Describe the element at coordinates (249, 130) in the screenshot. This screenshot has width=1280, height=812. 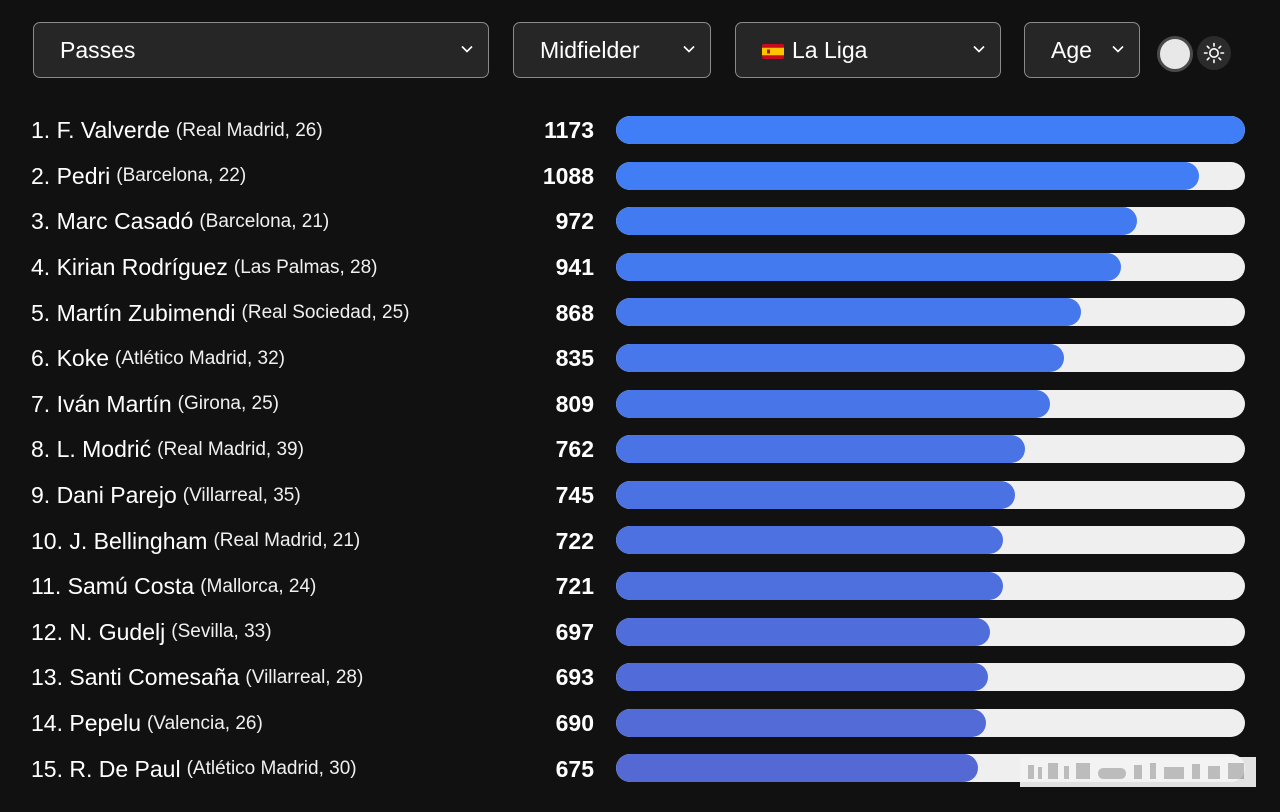
I see `player-club-age: (Real Madrid, 26)` at that location.